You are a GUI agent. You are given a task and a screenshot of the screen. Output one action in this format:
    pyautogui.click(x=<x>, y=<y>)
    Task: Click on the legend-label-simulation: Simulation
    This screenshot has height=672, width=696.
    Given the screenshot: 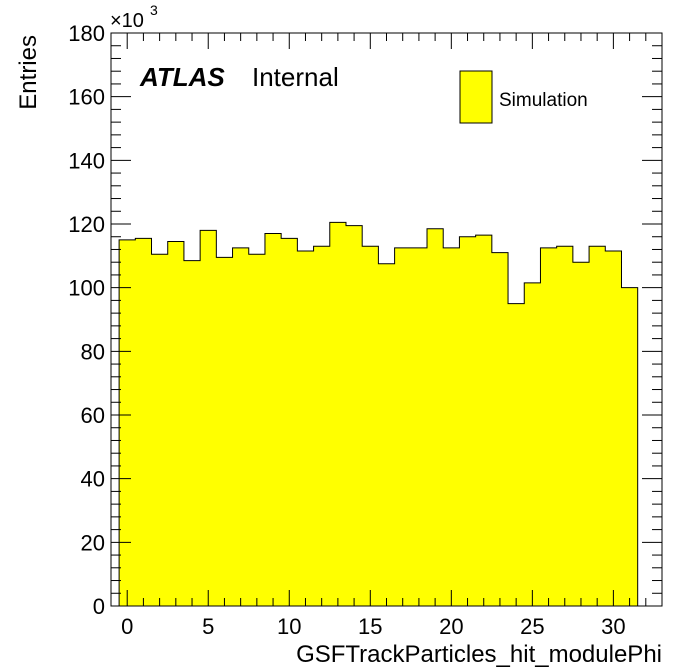 What is the action you would take?
    pyautogui.click(x=543, y=100)
    